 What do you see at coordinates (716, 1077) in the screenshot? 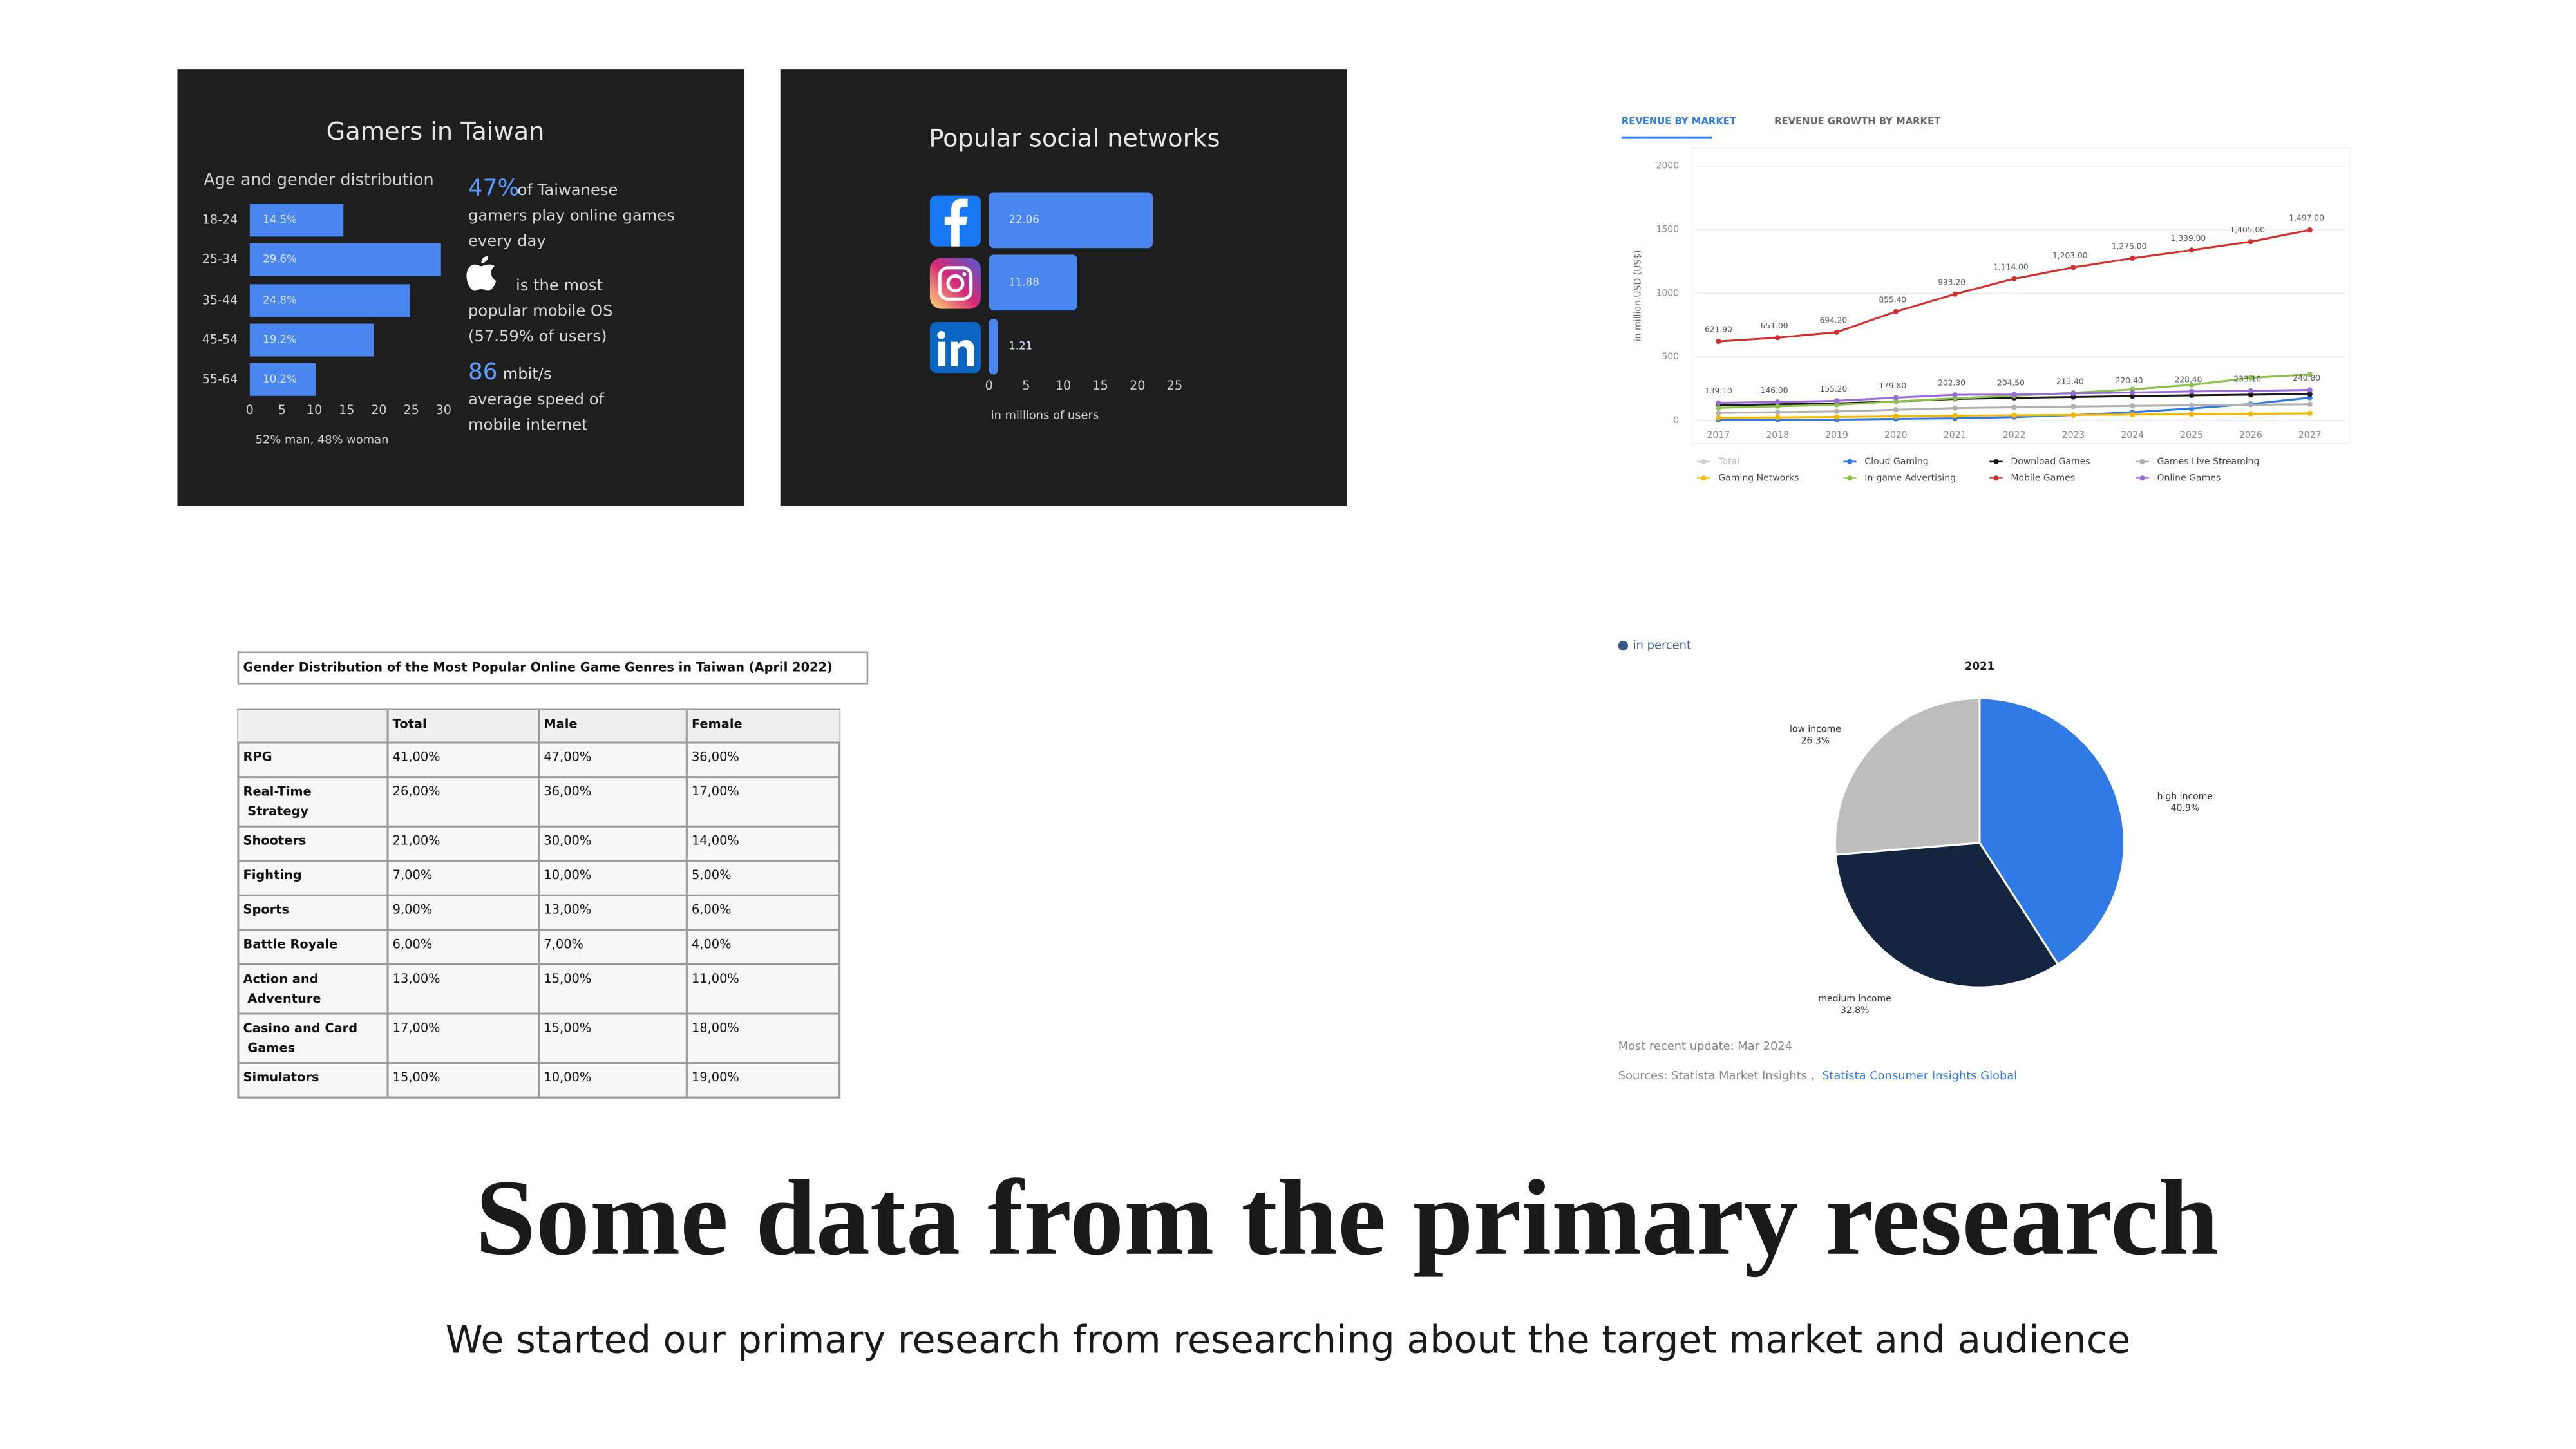
I see `table-cell: 19,00%` at bounding box center [716, 1077].